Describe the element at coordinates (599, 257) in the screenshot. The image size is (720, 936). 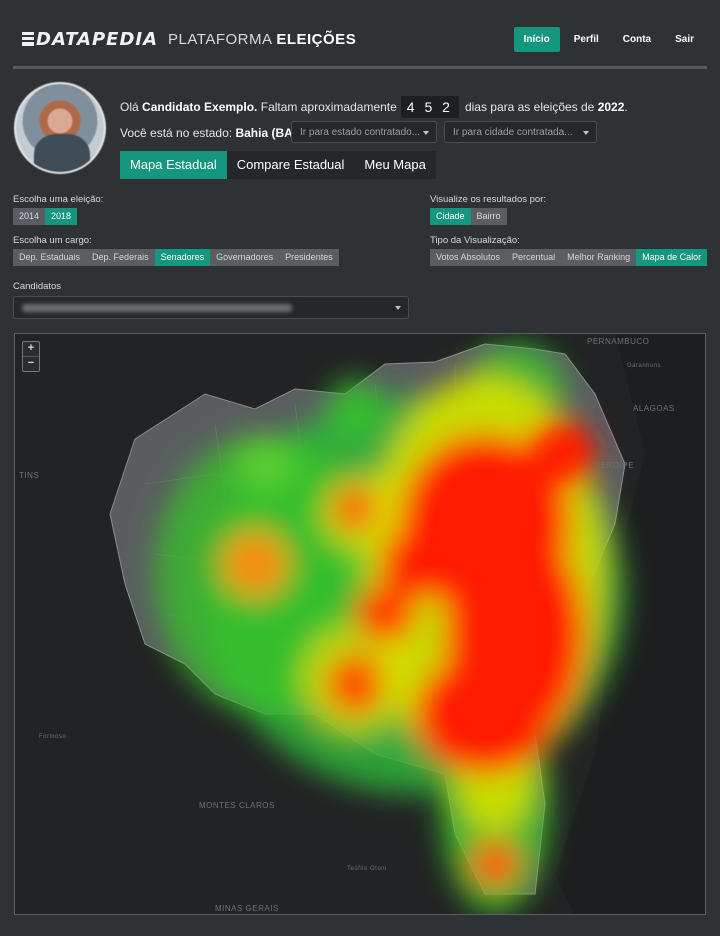
I see `viz-melhor-ranking-button: Melhor Ranking` at that location.